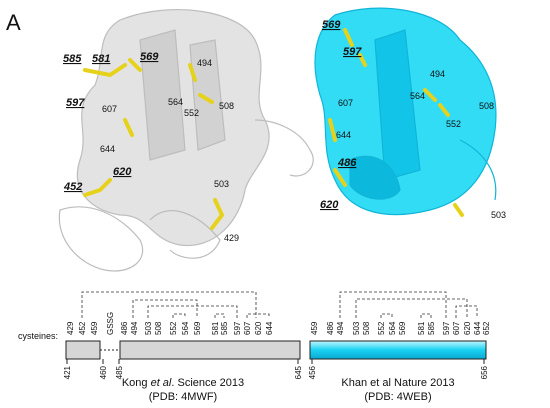  I want to click on caption-rest: . Science 2013, so click(207, 383).